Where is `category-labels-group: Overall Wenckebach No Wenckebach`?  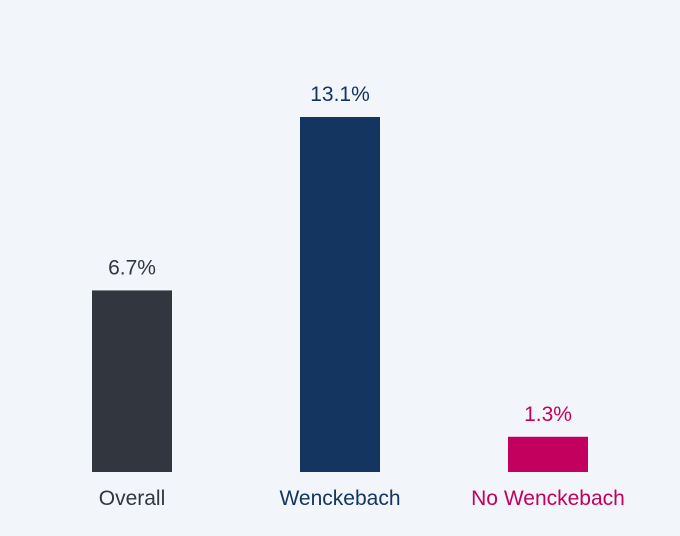
category-labels-group: Overall Wenckebach No Wenckebach is located at coordinates (362, 498).